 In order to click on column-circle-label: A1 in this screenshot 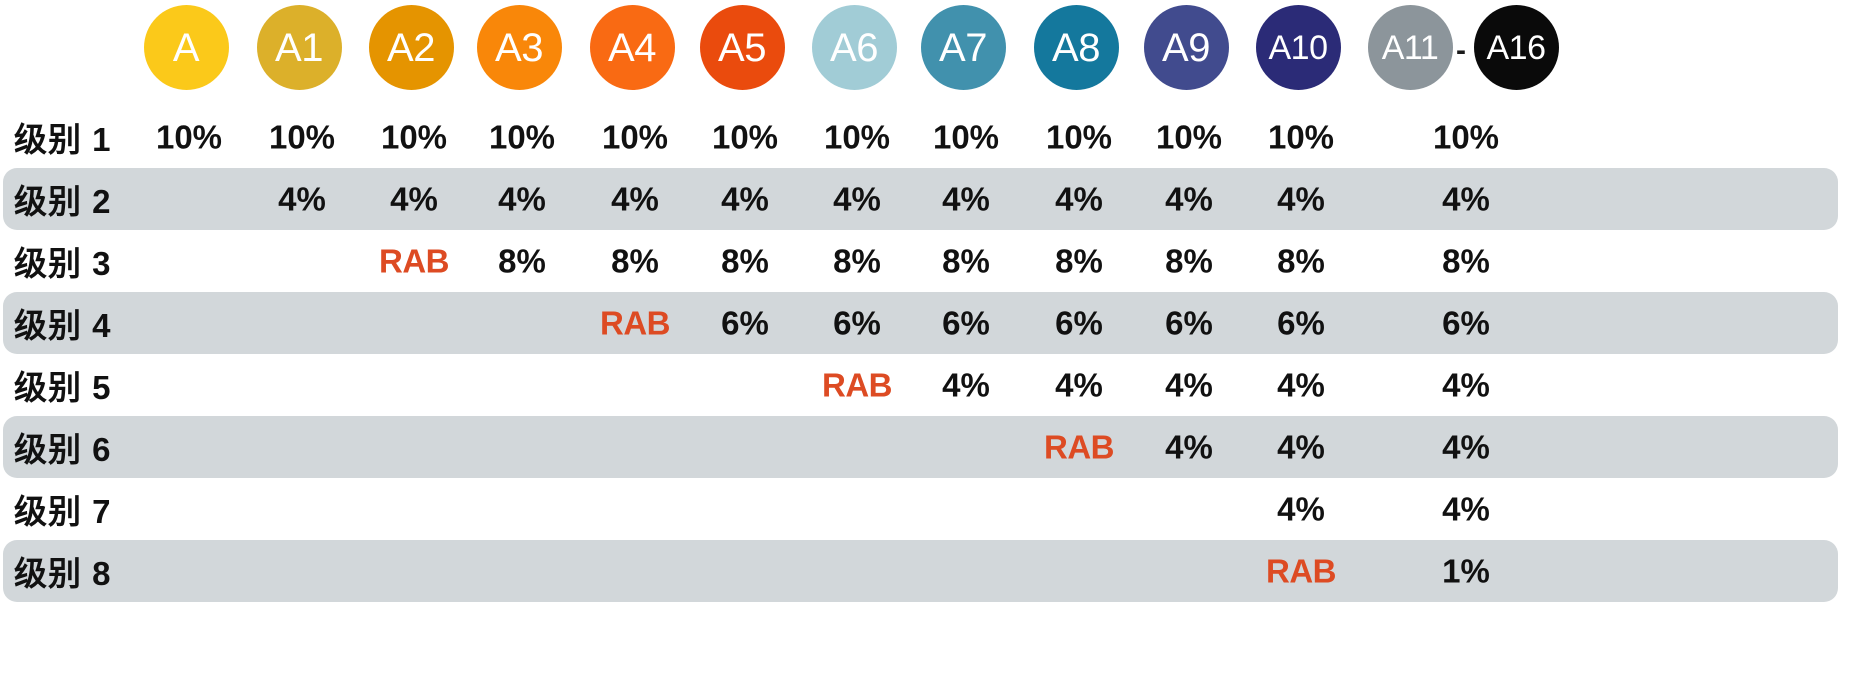, I will do `click(299, 47)`.